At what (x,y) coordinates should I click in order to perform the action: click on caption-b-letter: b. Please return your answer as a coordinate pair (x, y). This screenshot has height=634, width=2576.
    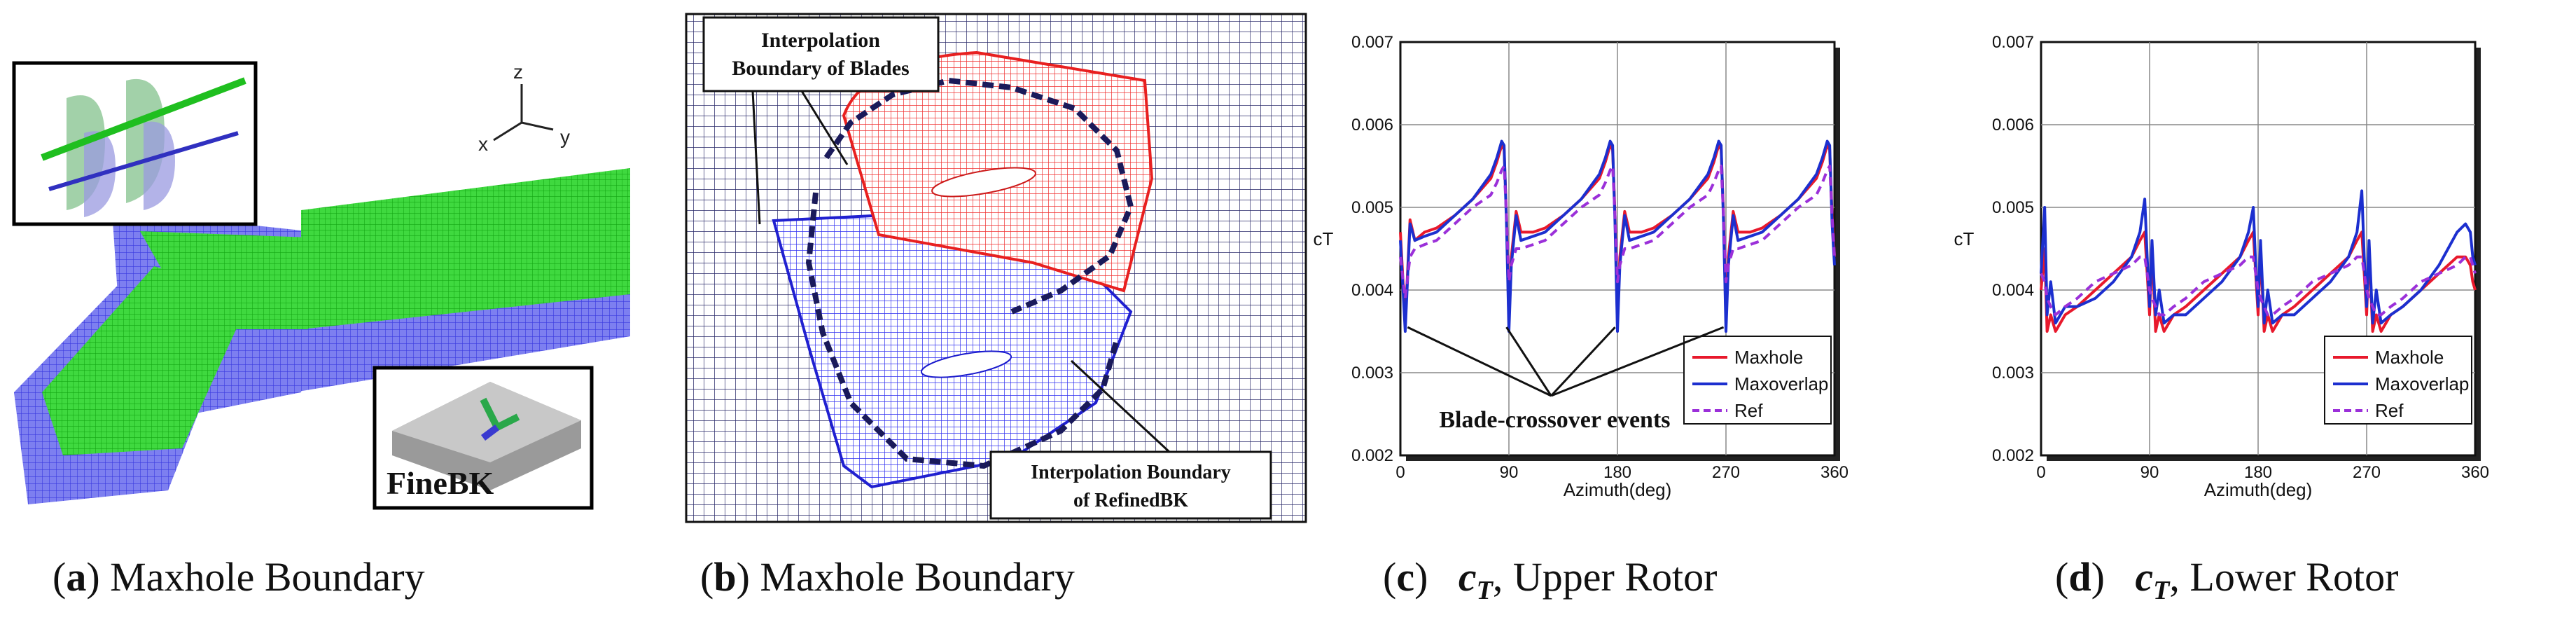
    Looking at the image, I should click on (725, 577).